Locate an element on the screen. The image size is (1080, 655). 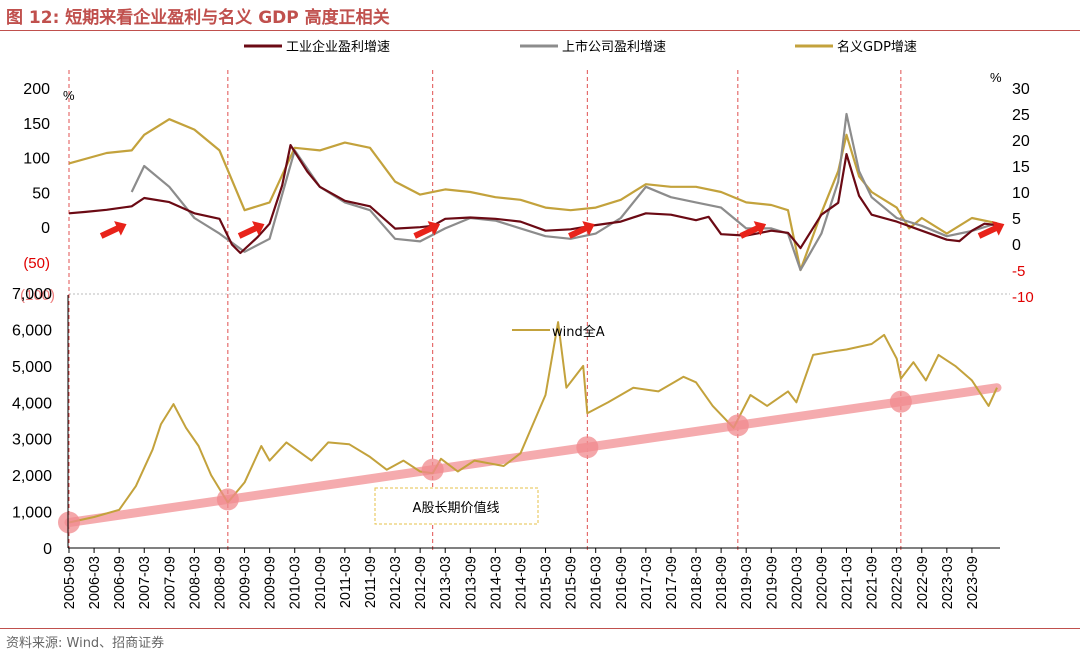
x-tick-label: 2018-09 is located at coordinates (722, 582).